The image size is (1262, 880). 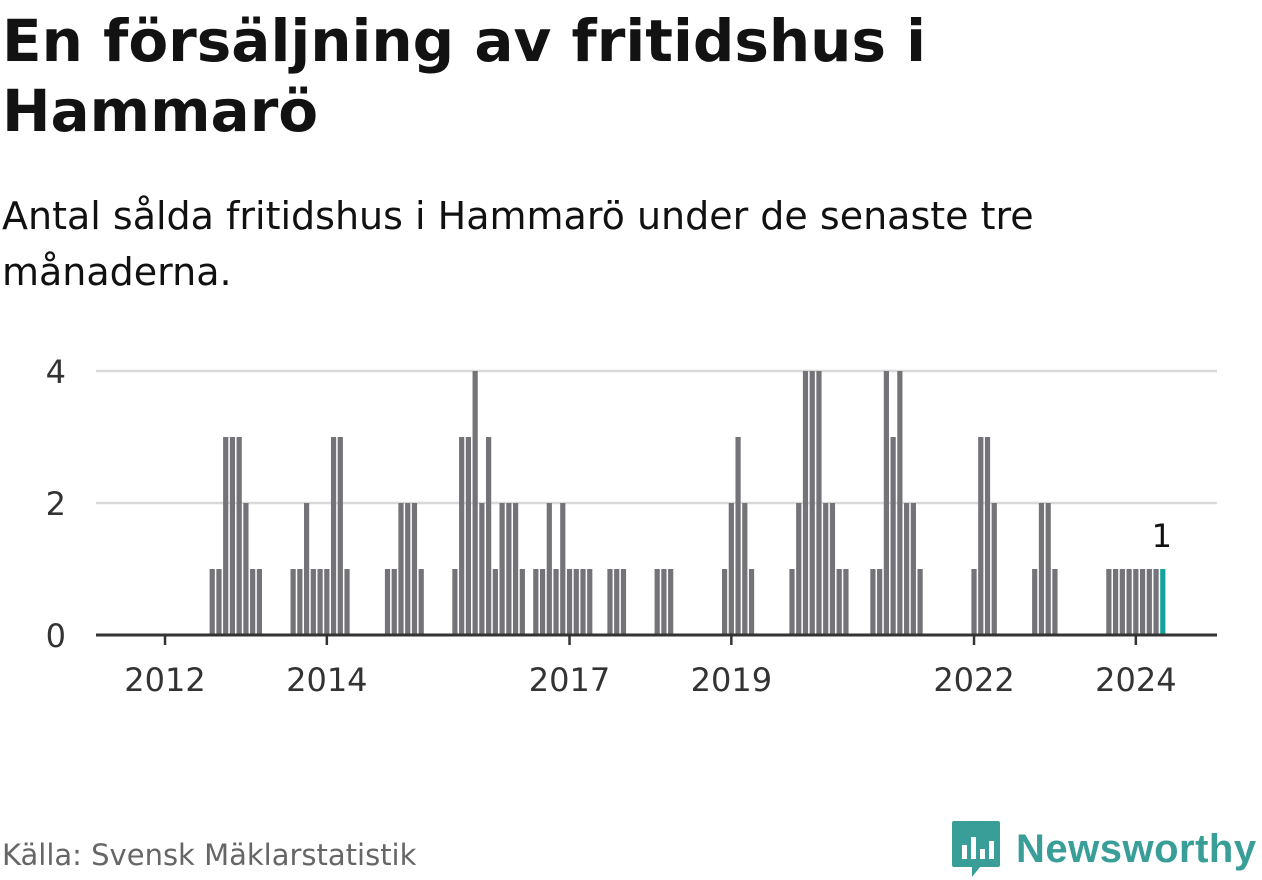 What do you see at coordinates (973, 680) in the screenshot?
I see `x-tick-label: 2022` at bounding box center [973, 680].